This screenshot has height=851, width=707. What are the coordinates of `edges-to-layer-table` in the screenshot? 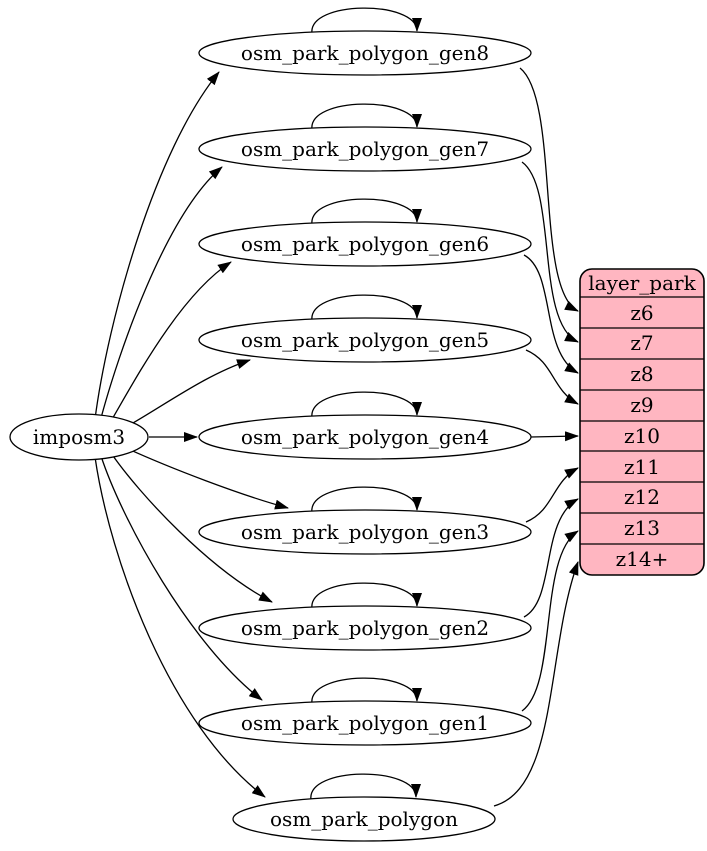 It's located at (536, 437).